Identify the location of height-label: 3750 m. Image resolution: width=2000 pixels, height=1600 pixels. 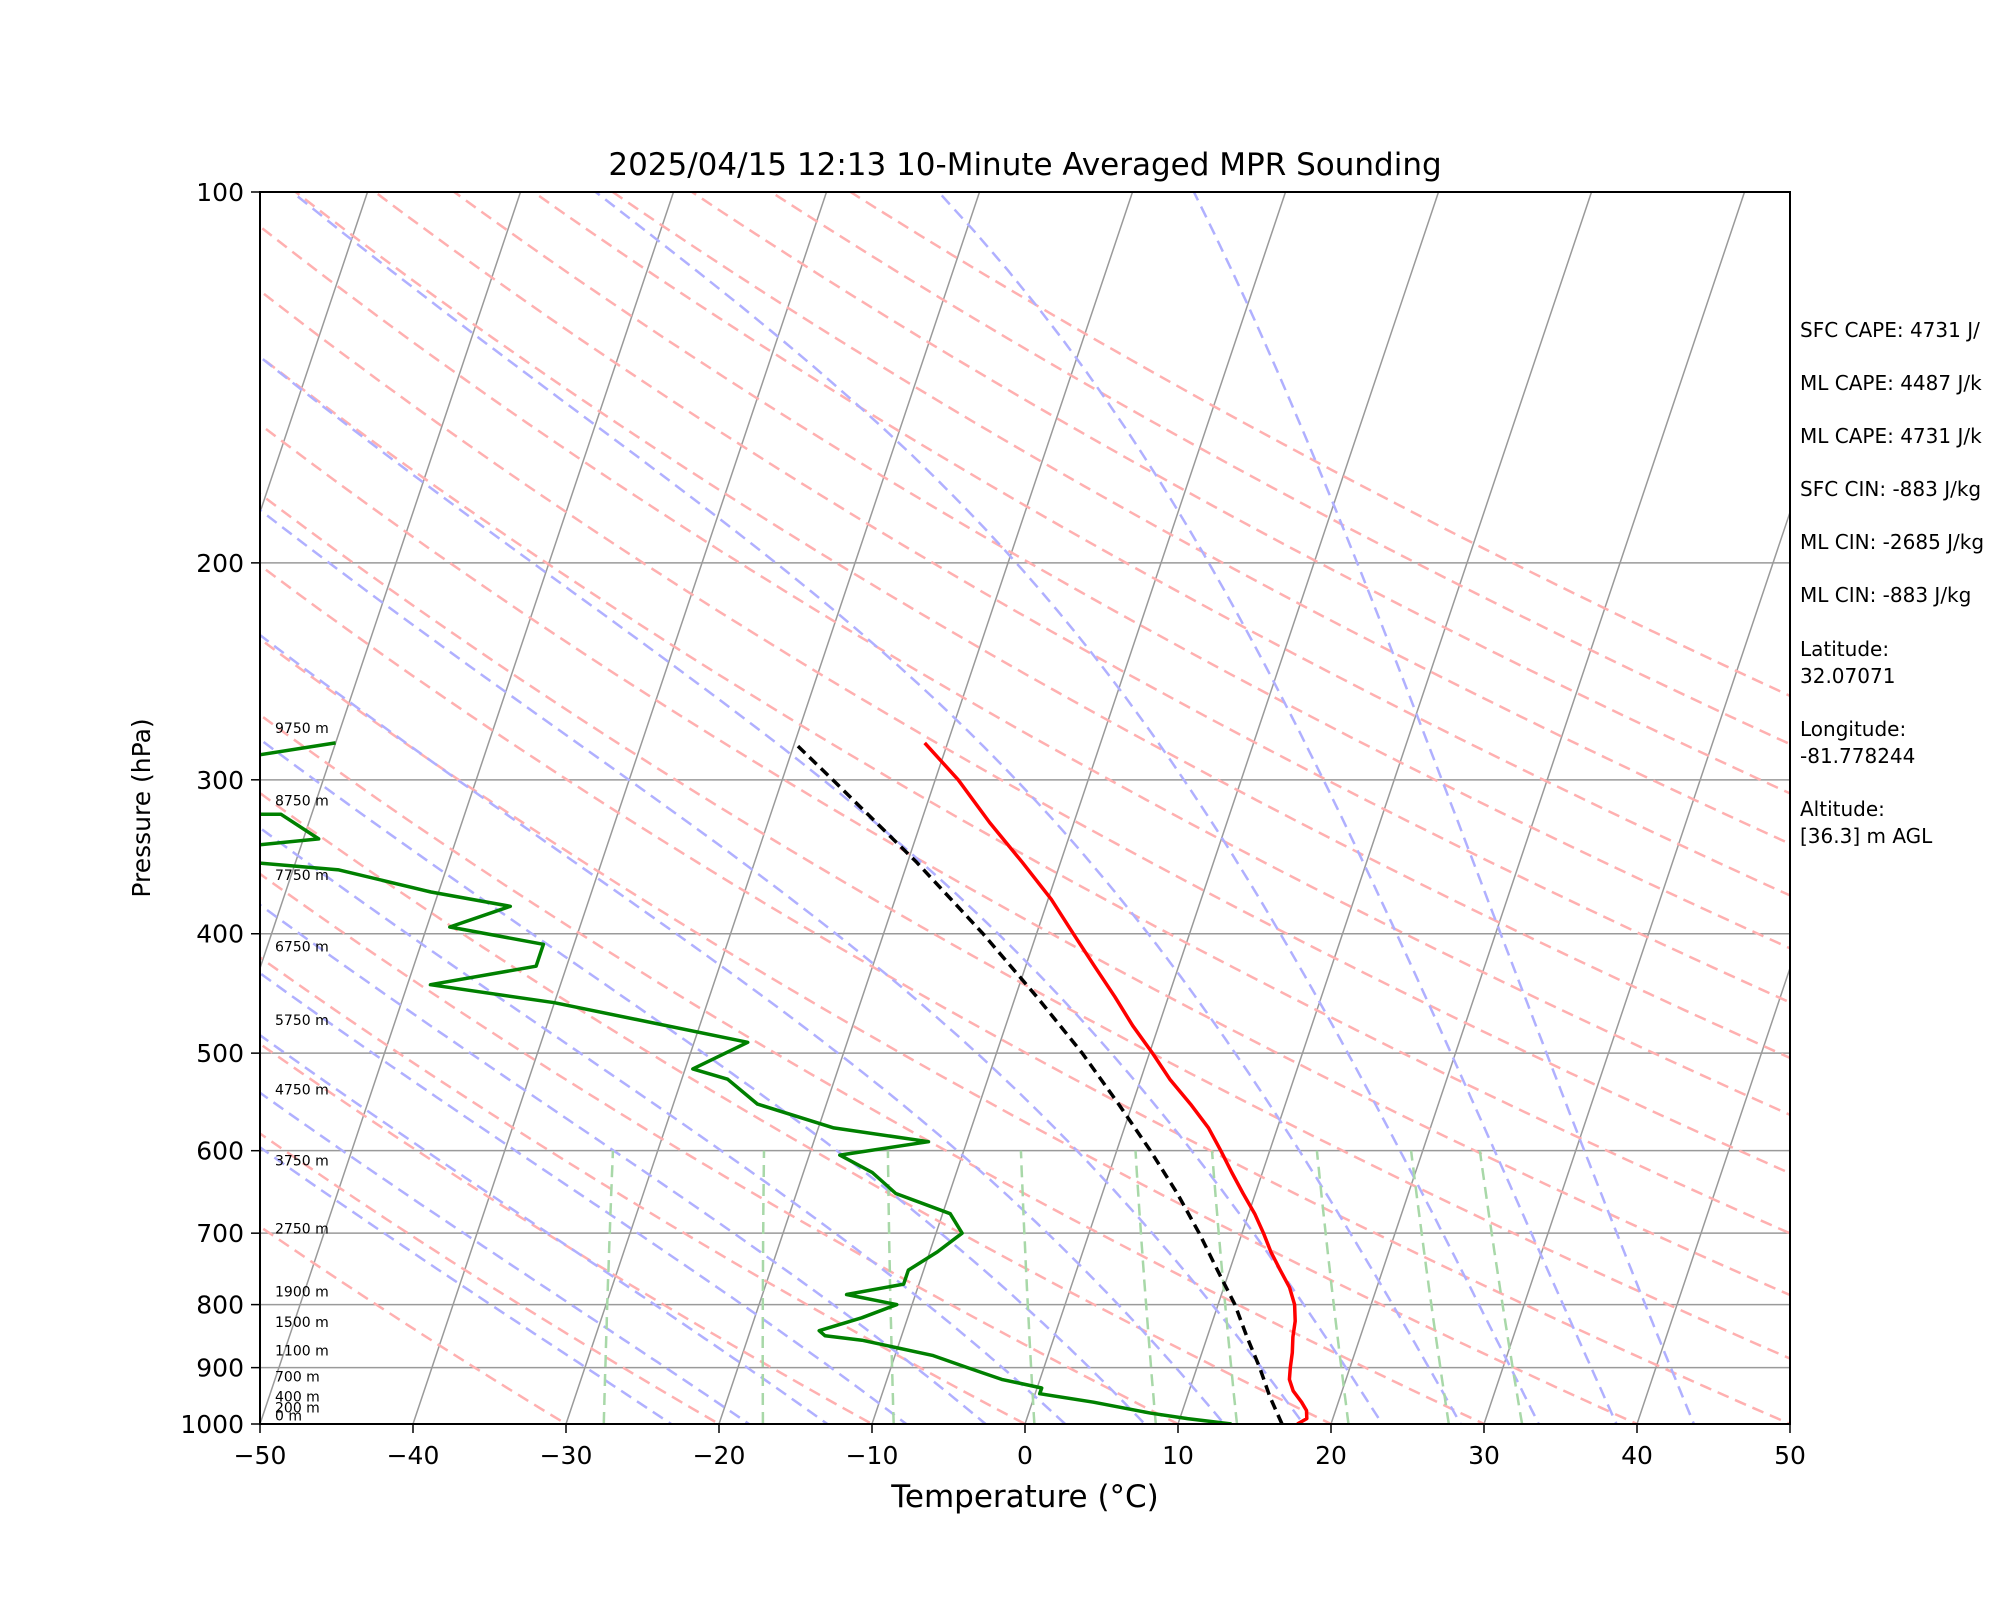
(302, 1161).